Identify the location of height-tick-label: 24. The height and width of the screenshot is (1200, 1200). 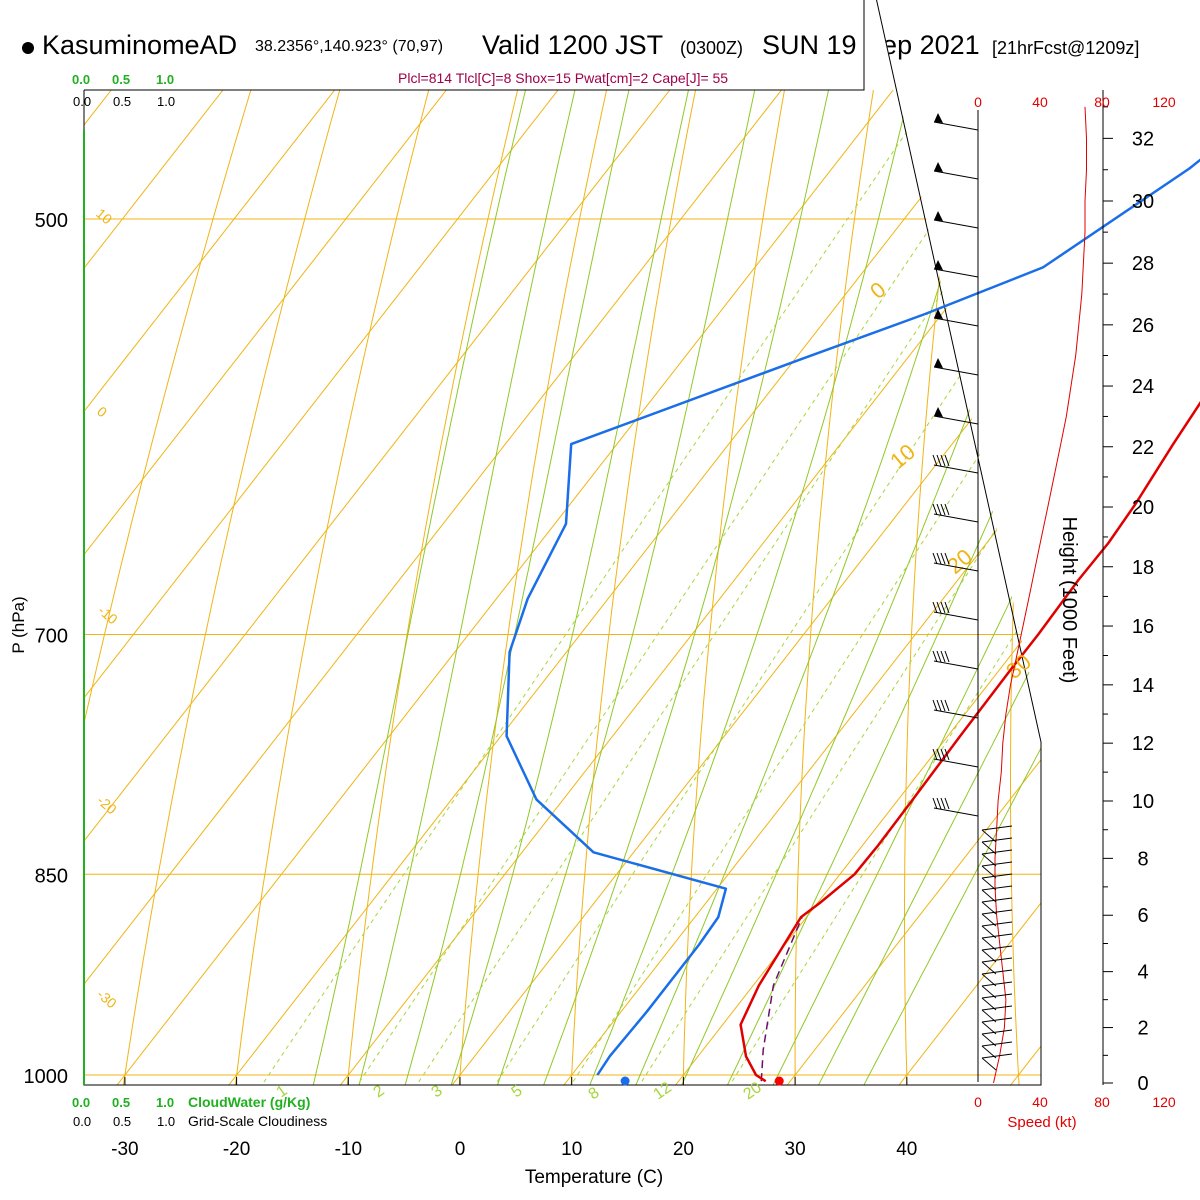
(1143, 387).